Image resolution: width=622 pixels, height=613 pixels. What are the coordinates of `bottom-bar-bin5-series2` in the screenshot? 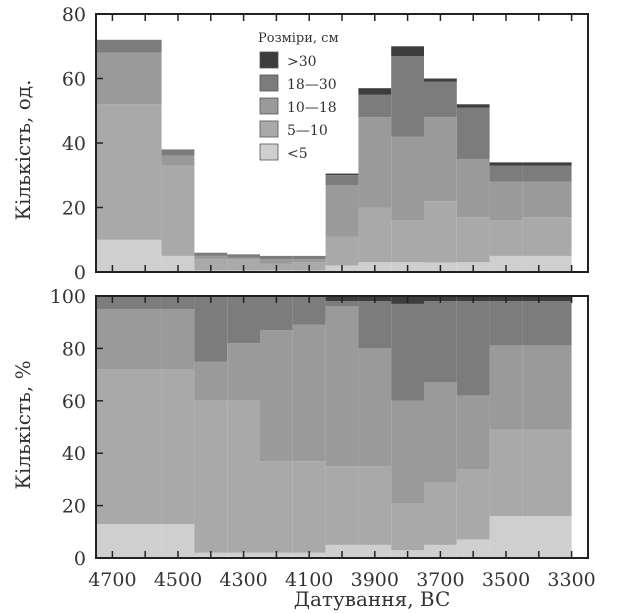 It's located at (309, 392).